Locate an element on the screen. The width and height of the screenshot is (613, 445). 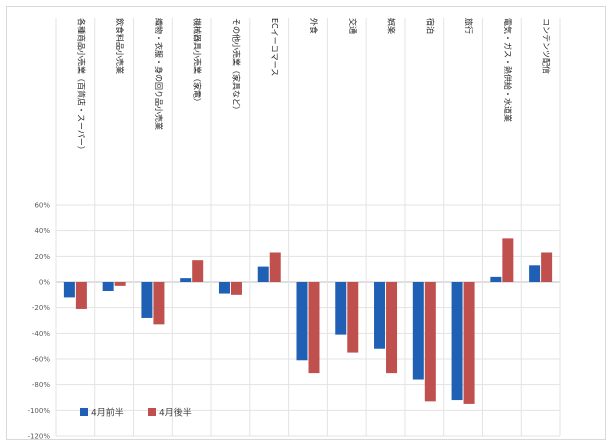
category-label: ECイーコマース is located at coordinates (274, 47).